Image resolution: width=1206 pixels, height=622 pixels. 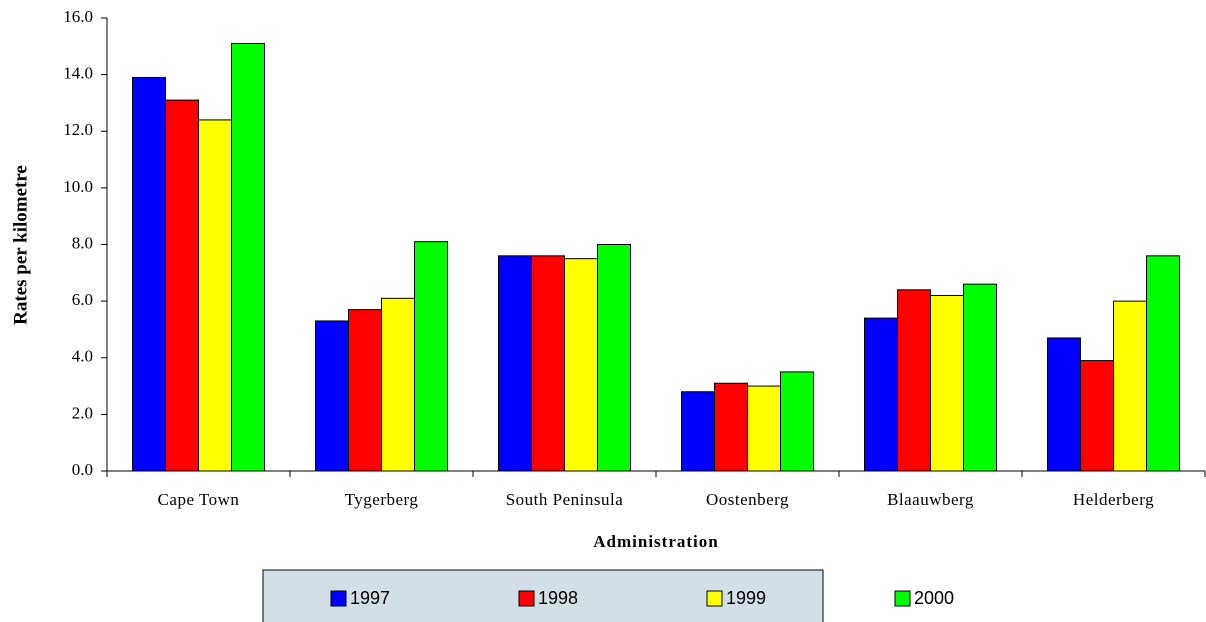 I want to click on y-tick-label: 0.0, so click(x=82, y=469).